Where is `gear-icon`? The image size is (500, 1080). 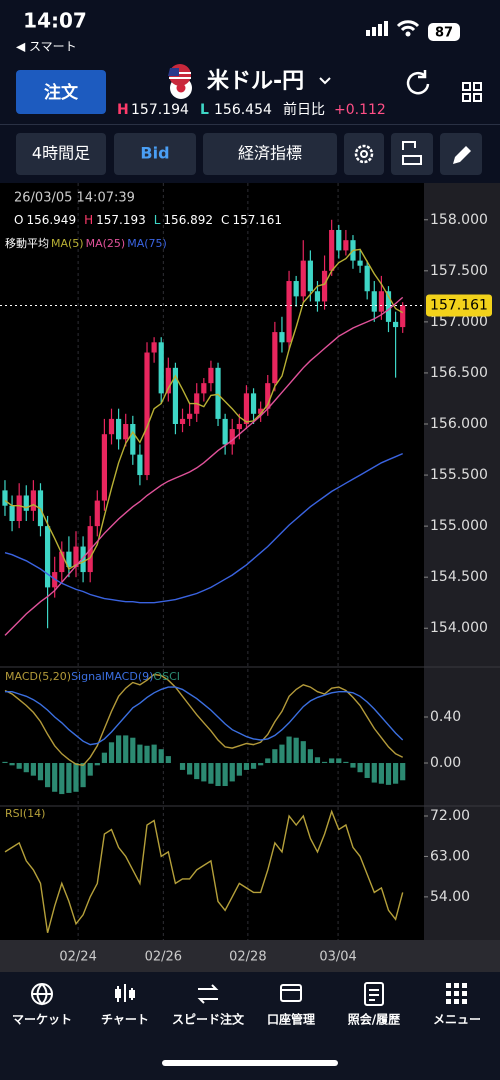
gear-icon is located at coordinates (364, 154).